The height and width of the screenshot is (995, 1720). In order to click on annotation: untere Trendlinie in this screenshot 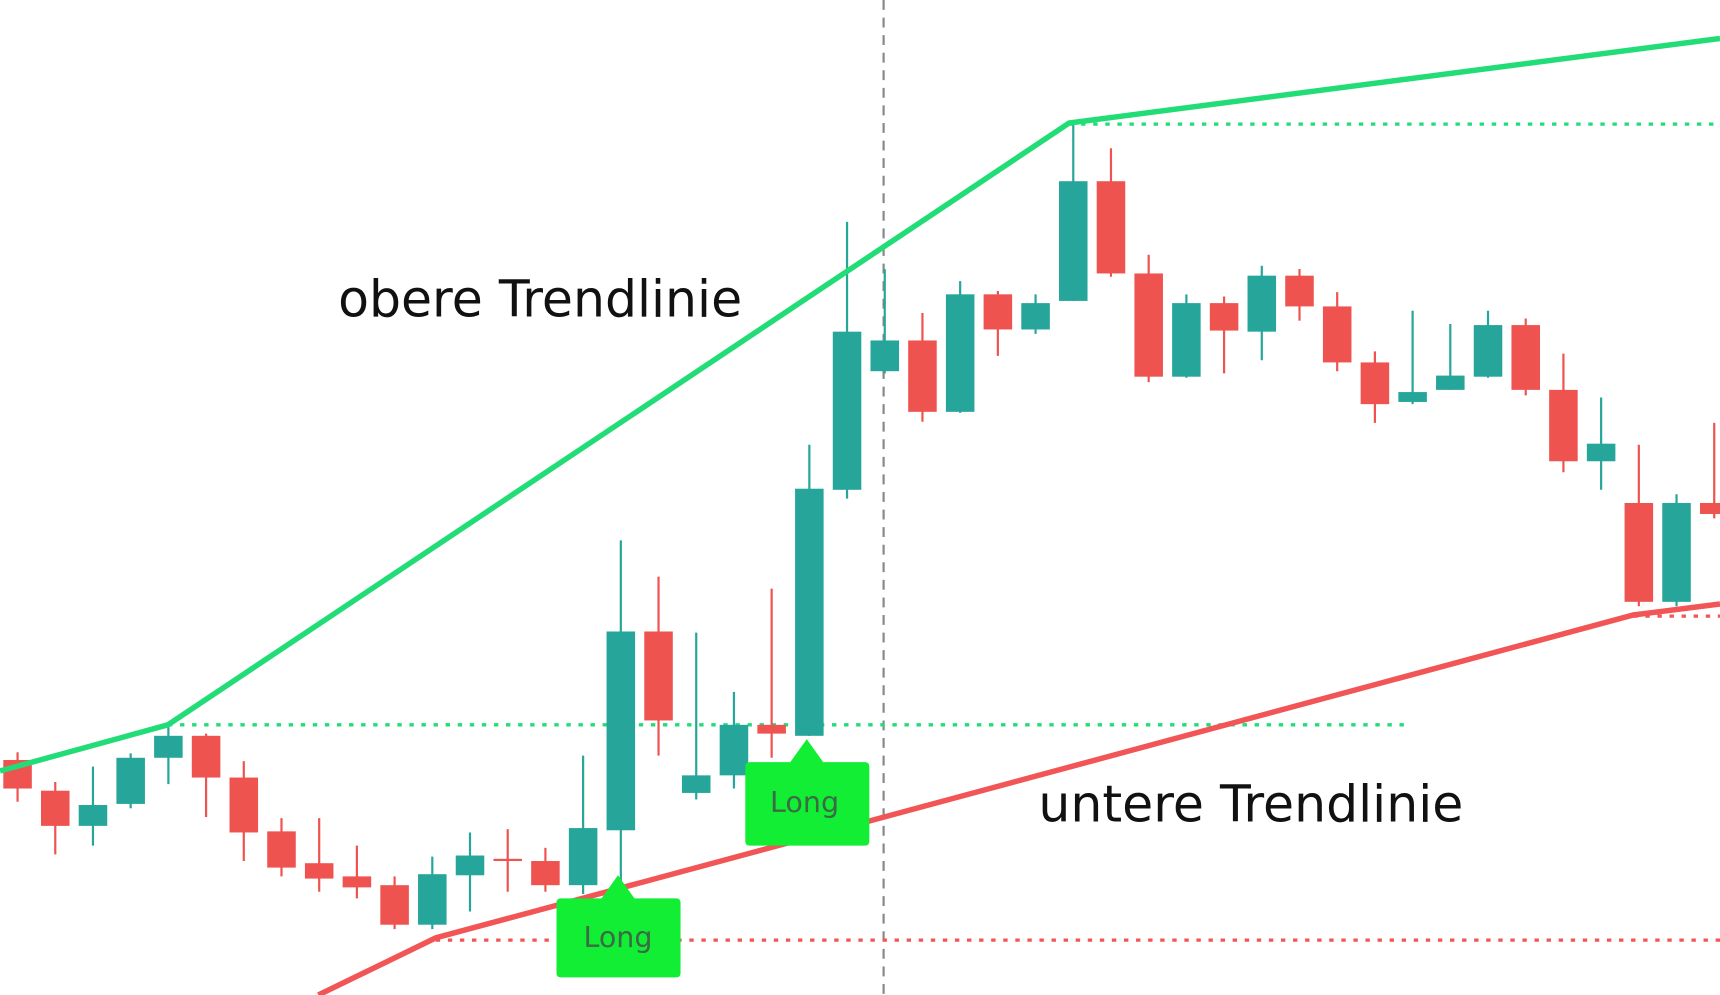, I will do `click(1250, 803)`.